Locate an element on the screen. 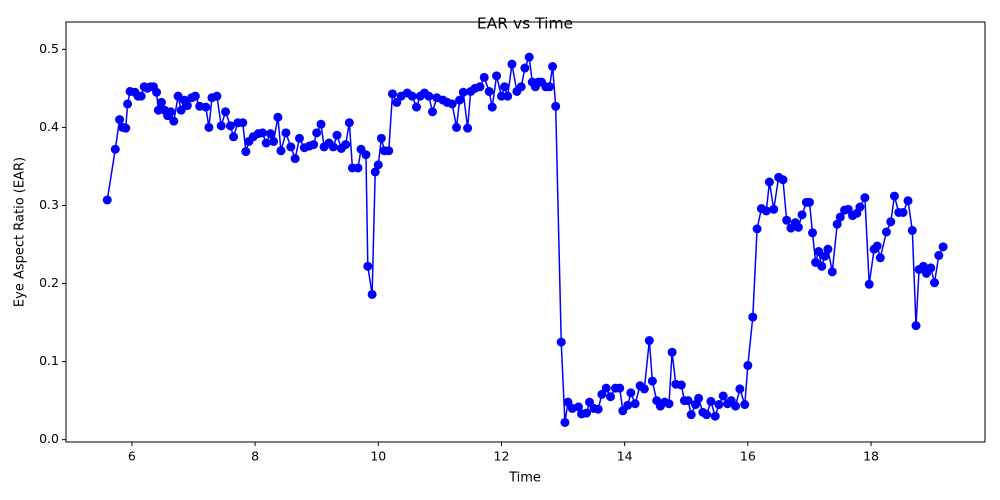 The height and width of the screenshot is (500, 1000). x-tick-label: 6 is located at coordinates (132, 456).